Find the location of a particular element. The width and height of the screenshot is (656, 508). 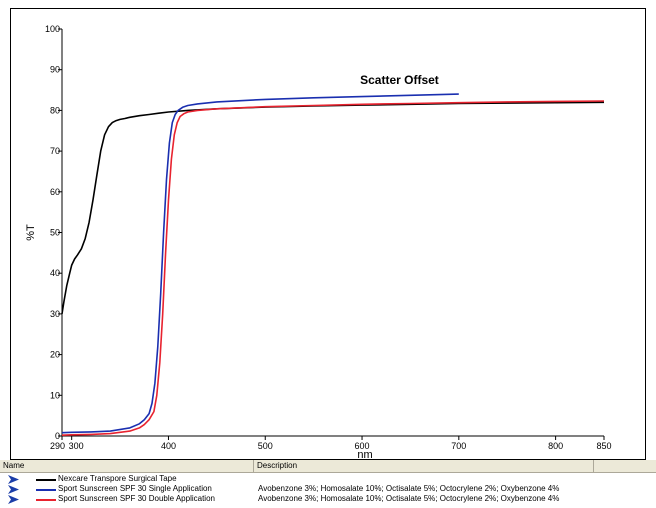

x-tick-label: 800 is located at coordinates (555, 446).